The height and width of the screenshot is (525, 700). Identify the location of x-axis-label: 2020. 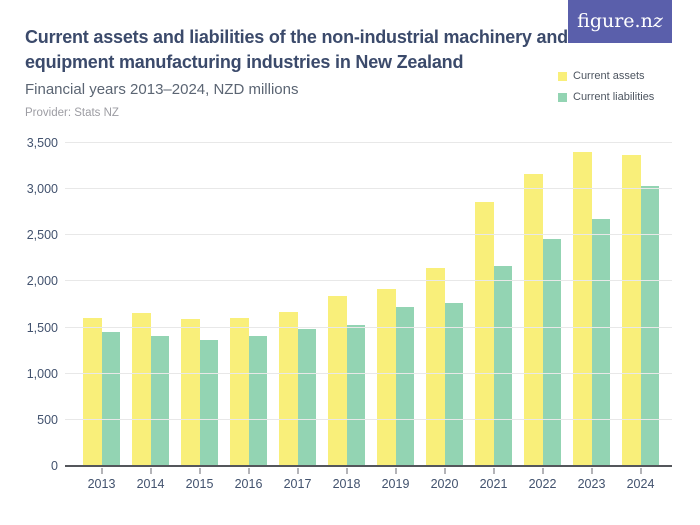
(444, 484).